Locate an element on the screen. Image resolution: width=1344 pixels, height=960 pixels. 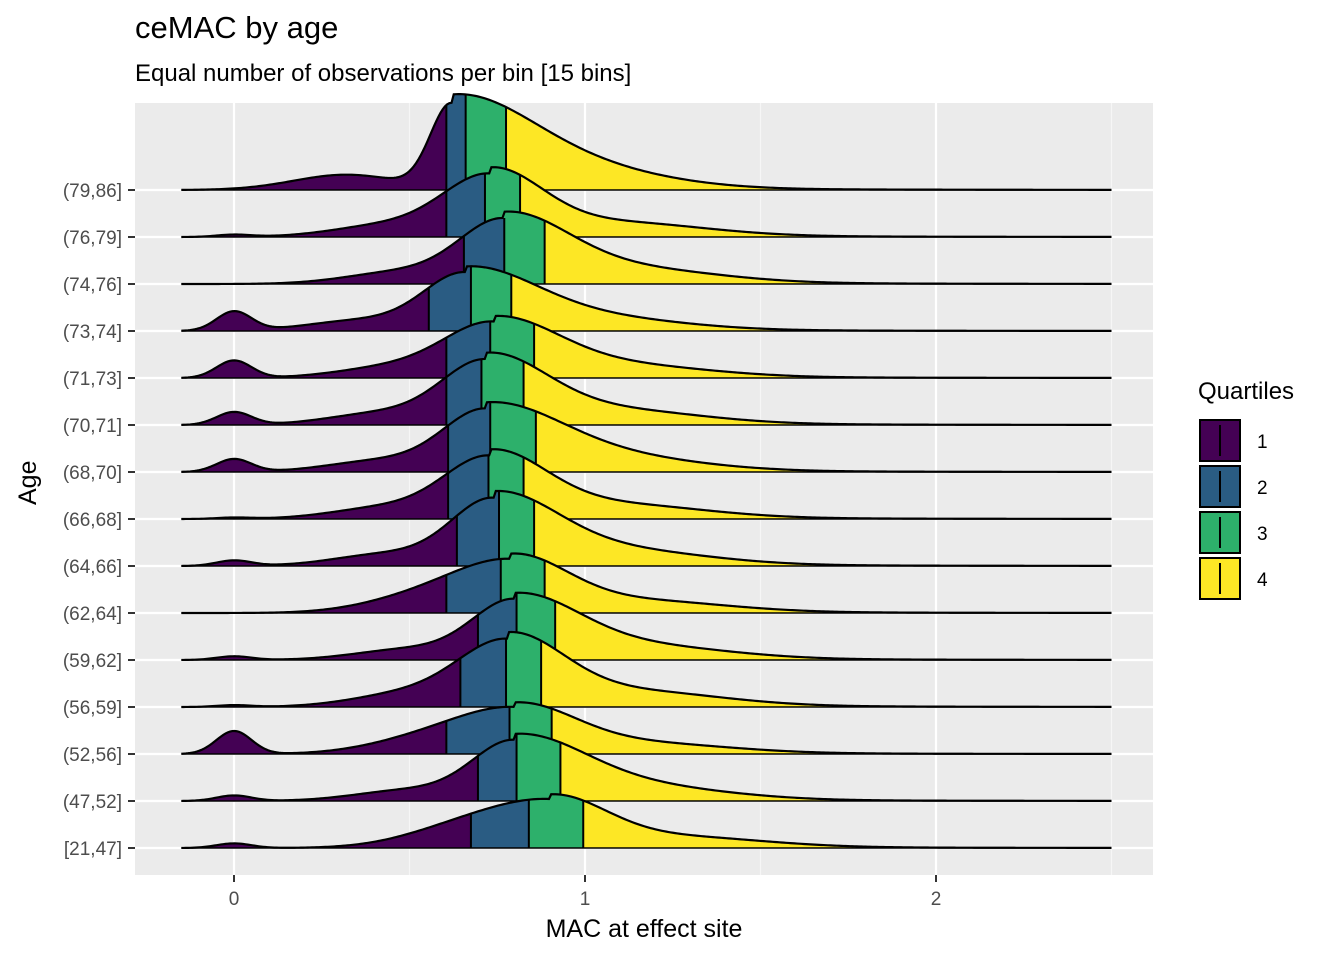
y-tick-label: (73,74] is located at coordinates (92, 332).